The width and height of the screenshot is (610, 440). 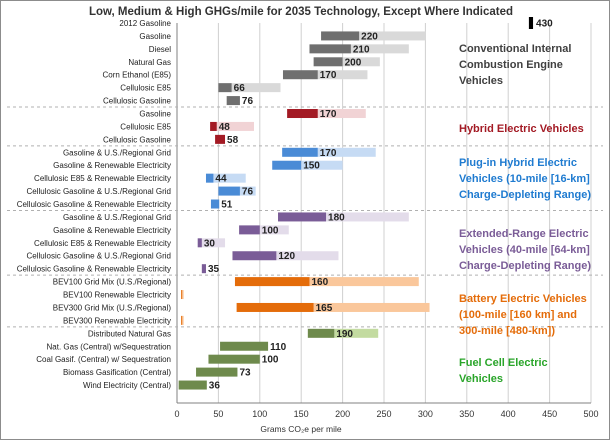 I want to click on value-label: 35, so click(x=214, y=269).